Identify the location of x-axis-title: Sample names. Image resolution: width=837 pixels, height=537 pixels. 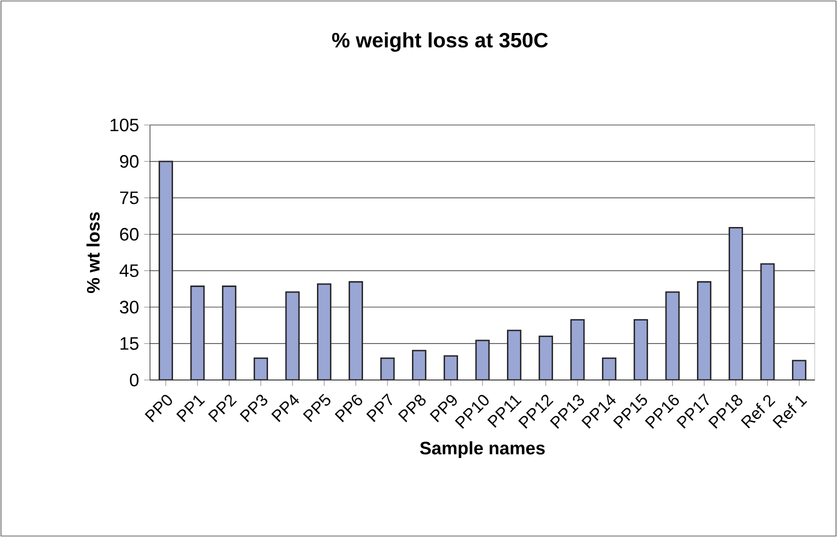
(482, 449).